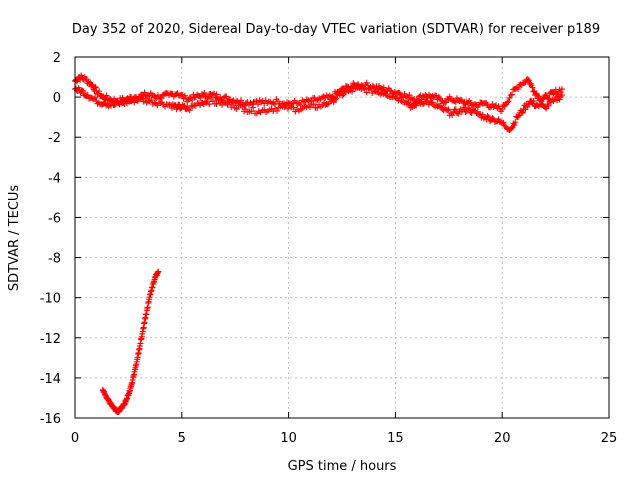 Image resolution: width=640 pixels, height=480 pixels. What do you see at coordinates (182, 438) in the screenshot?
I see `x-tick-label: 5` at bounding box center [182, 438].